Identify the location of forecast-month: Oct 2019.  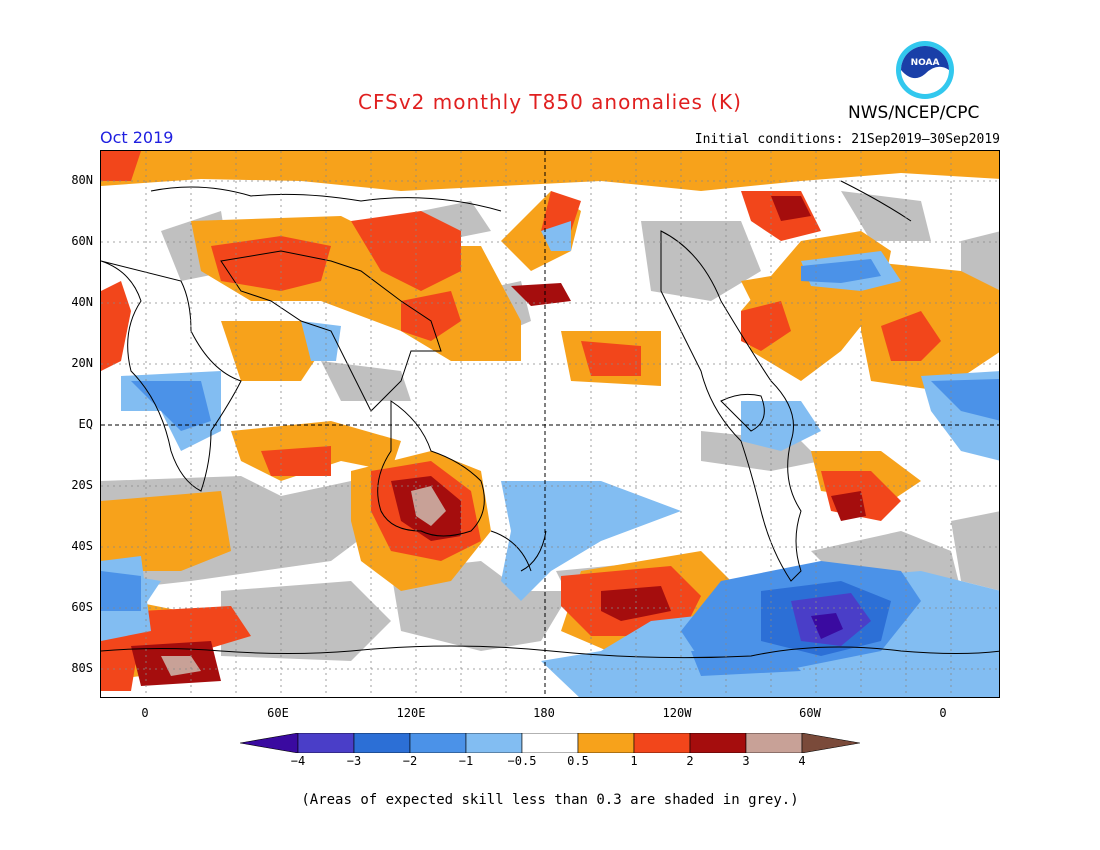
(137, 137).